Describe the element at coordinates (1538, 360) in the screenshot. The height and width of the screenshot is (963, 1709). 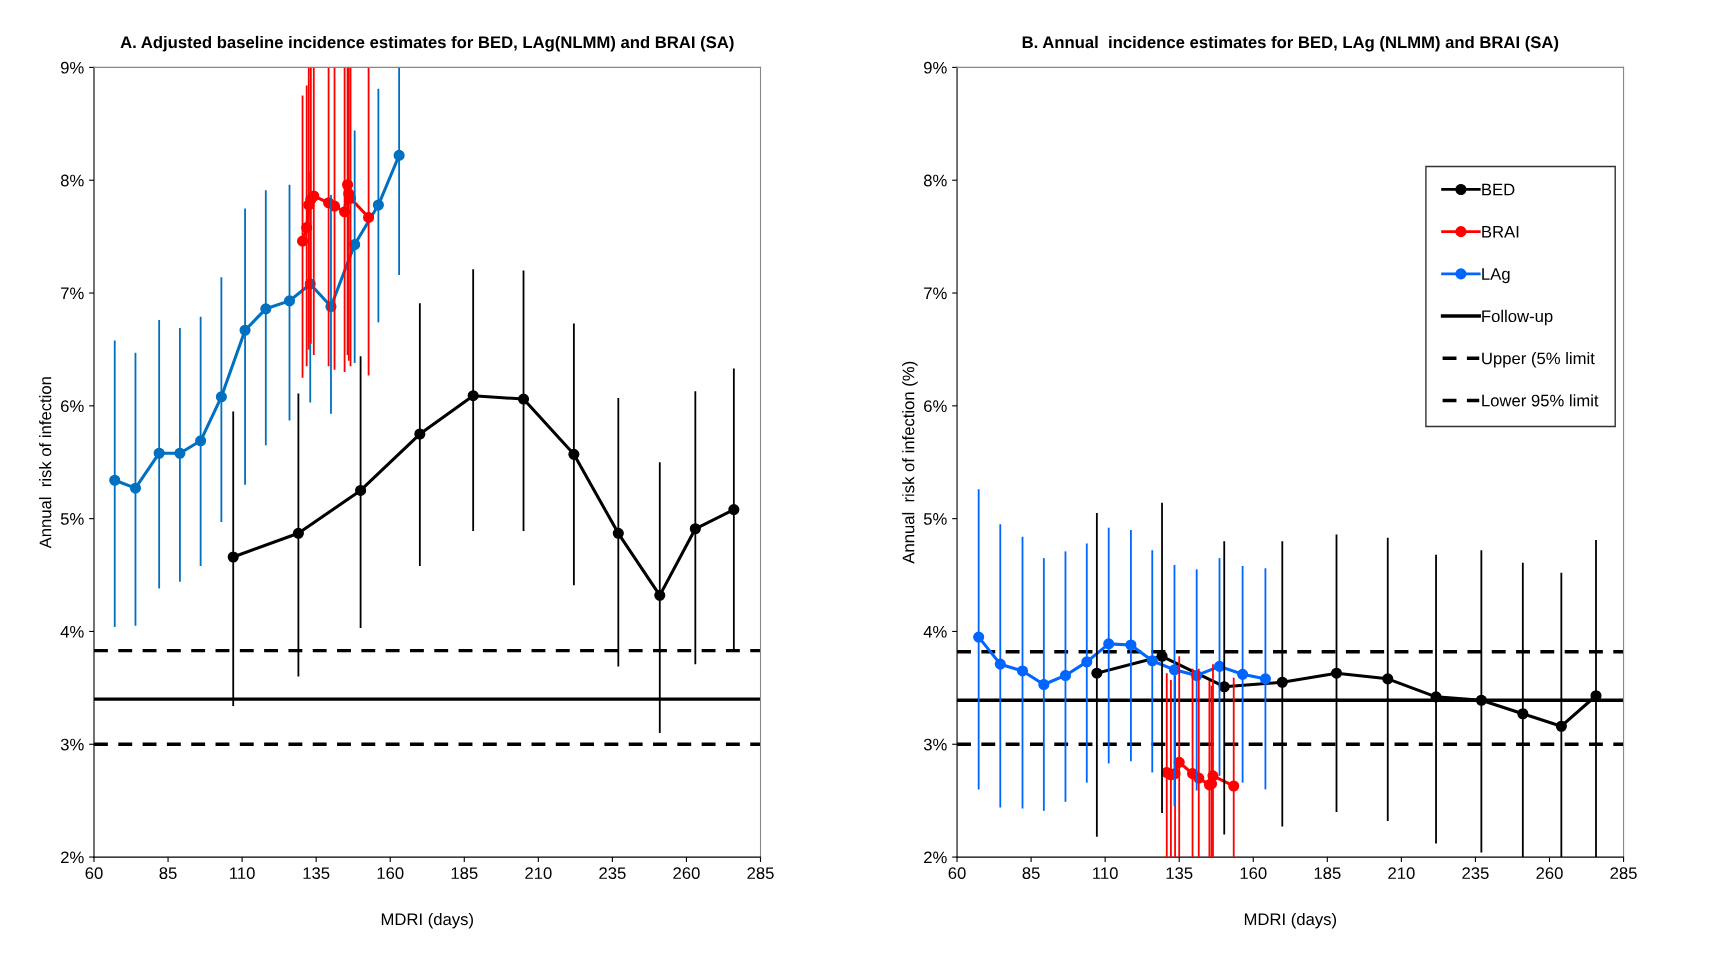
I see `legend-label: Upper (5% limit` at that location.